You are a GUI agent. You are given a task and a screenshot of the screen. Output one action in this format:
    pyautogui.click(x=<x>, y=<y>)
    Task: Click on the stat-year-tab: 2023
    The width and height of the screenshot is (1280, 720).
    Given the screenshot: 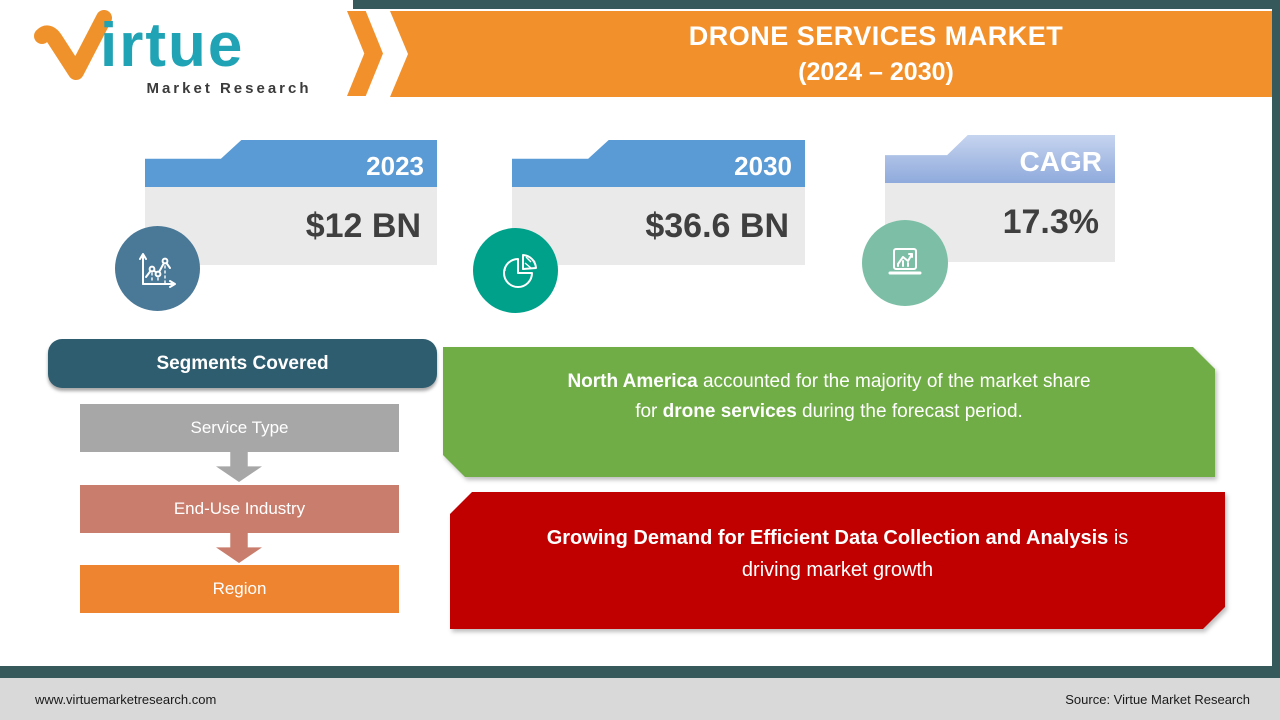 What is the action you would take?
    pyautogui.click(x=291, y=163)
    